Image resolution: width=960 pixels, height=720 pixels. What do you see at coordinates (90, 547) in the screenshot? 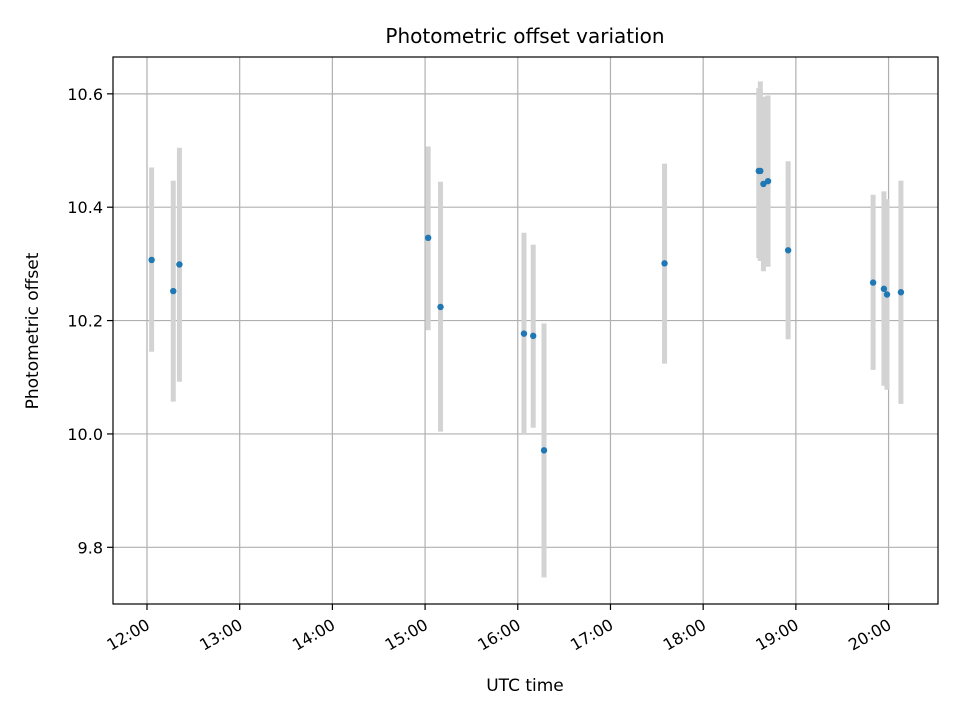
I see `y-tick-label: 9.8` at bounding box center [90, 547].